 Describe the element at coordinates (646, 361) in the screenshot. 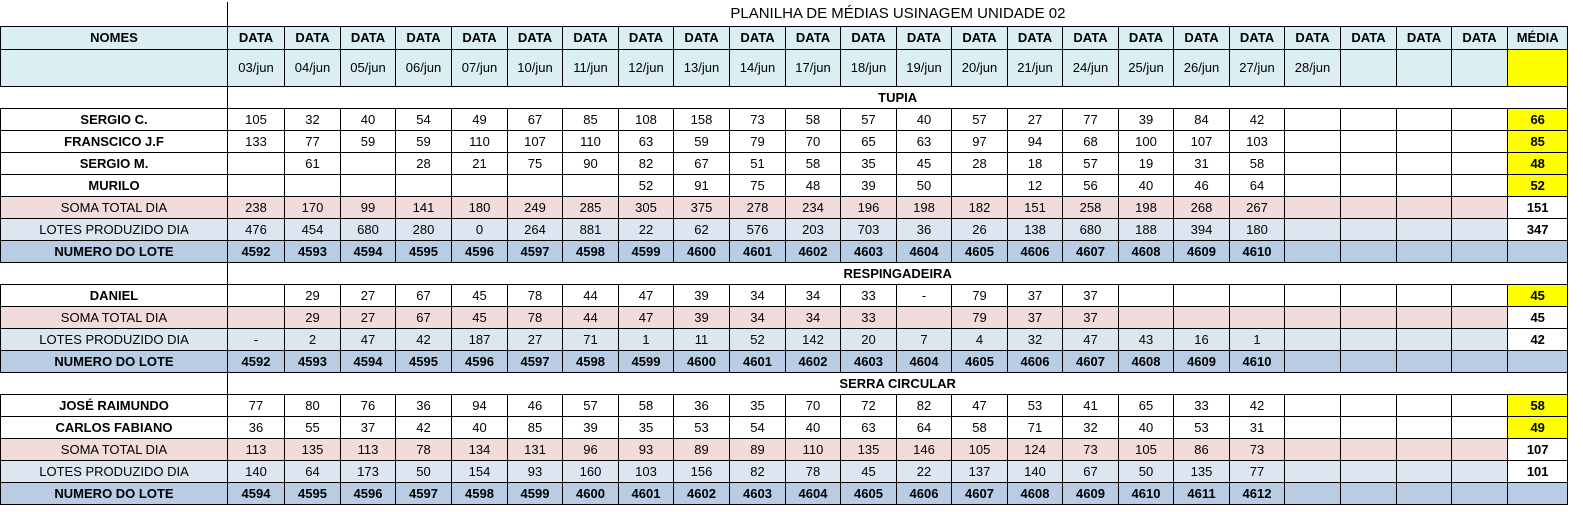

I see `value-cell: 4599` at that location.